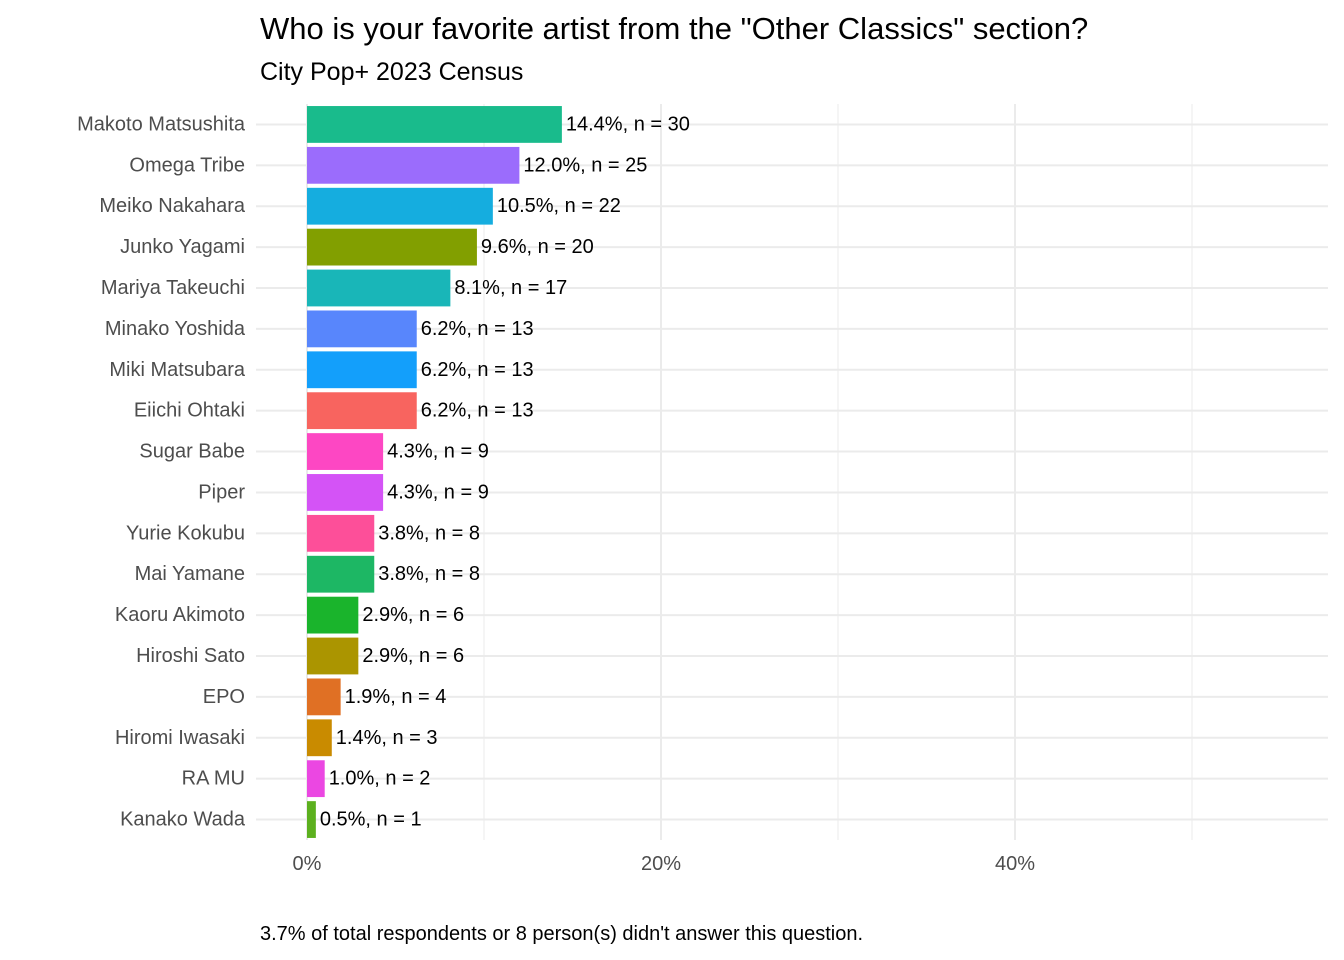  I want to click on data-label: 14.4%, n = 30, so click(628, 124).